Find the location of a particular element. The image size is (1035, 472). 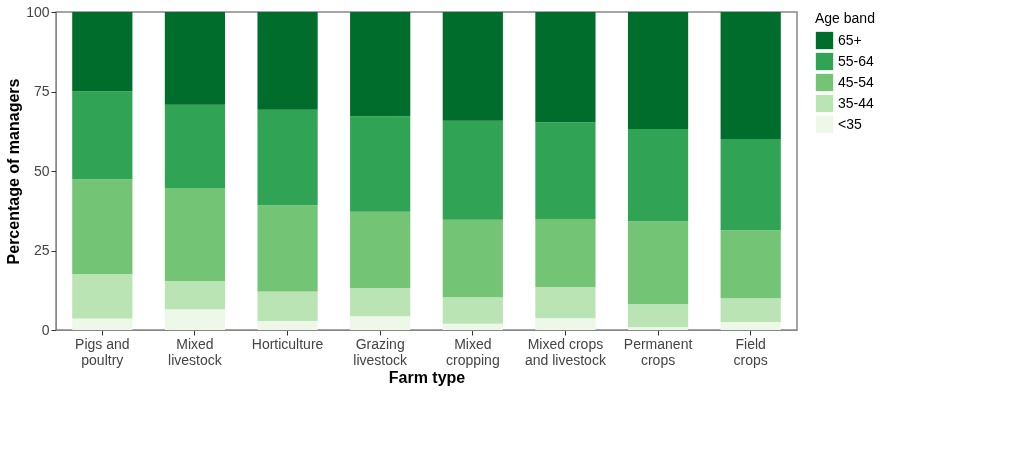

y-tick-label: 25 is located at coordinates (41, 250).